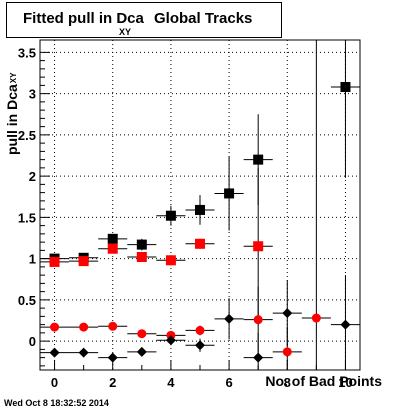 This screenshot has height=414, width=400. What do you see at coordinates (27, 135) in the screenshot?
I see `y-tick-label: 2.5` at bounding box center [27, 135].